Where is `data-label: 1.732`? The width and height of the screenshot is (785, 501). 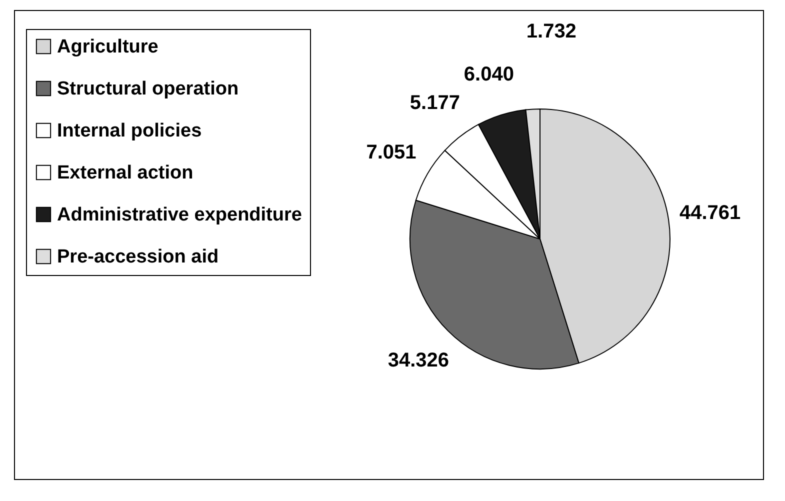 data-label: 1.732 is located at coordinates (551, 31).